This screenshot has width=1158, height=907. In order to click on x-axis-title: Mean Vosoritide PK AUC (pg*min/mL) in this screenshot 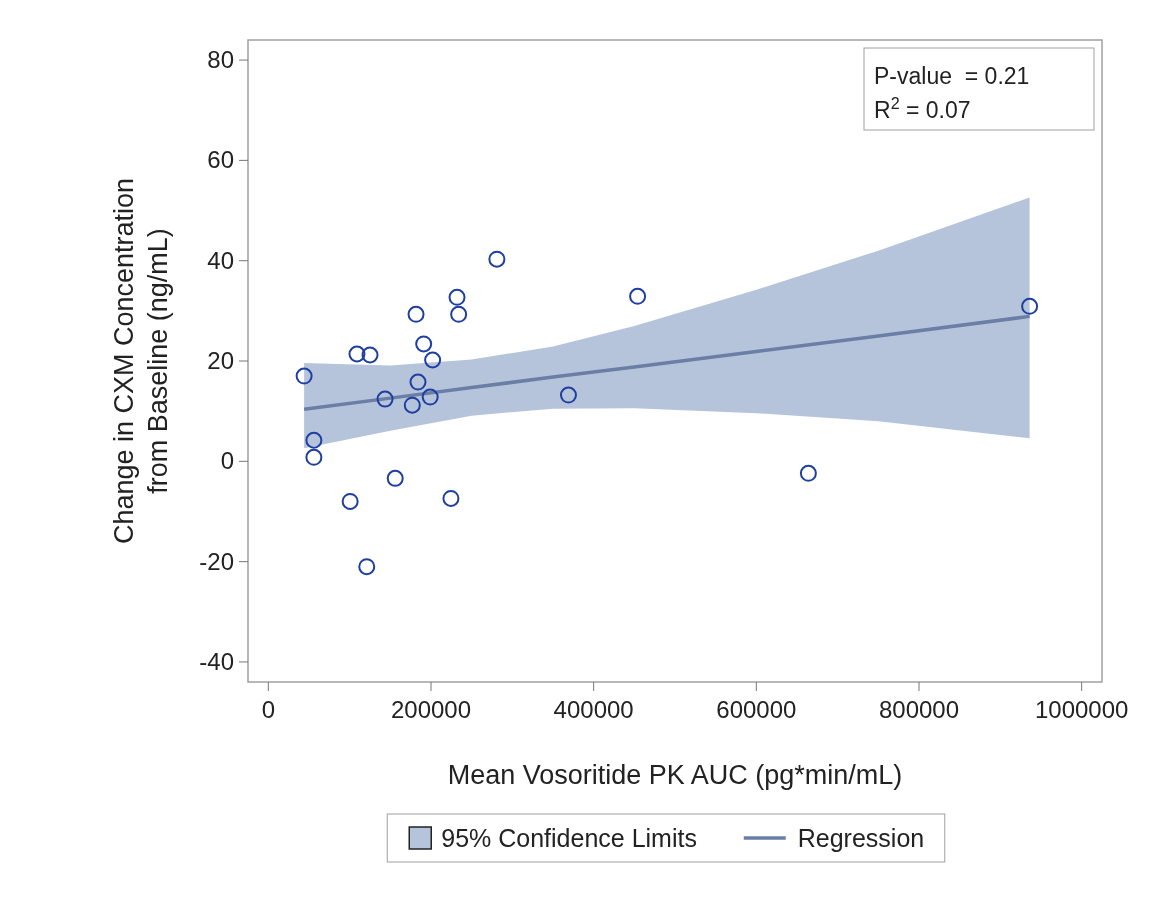, I will do `click(675, 775)`.